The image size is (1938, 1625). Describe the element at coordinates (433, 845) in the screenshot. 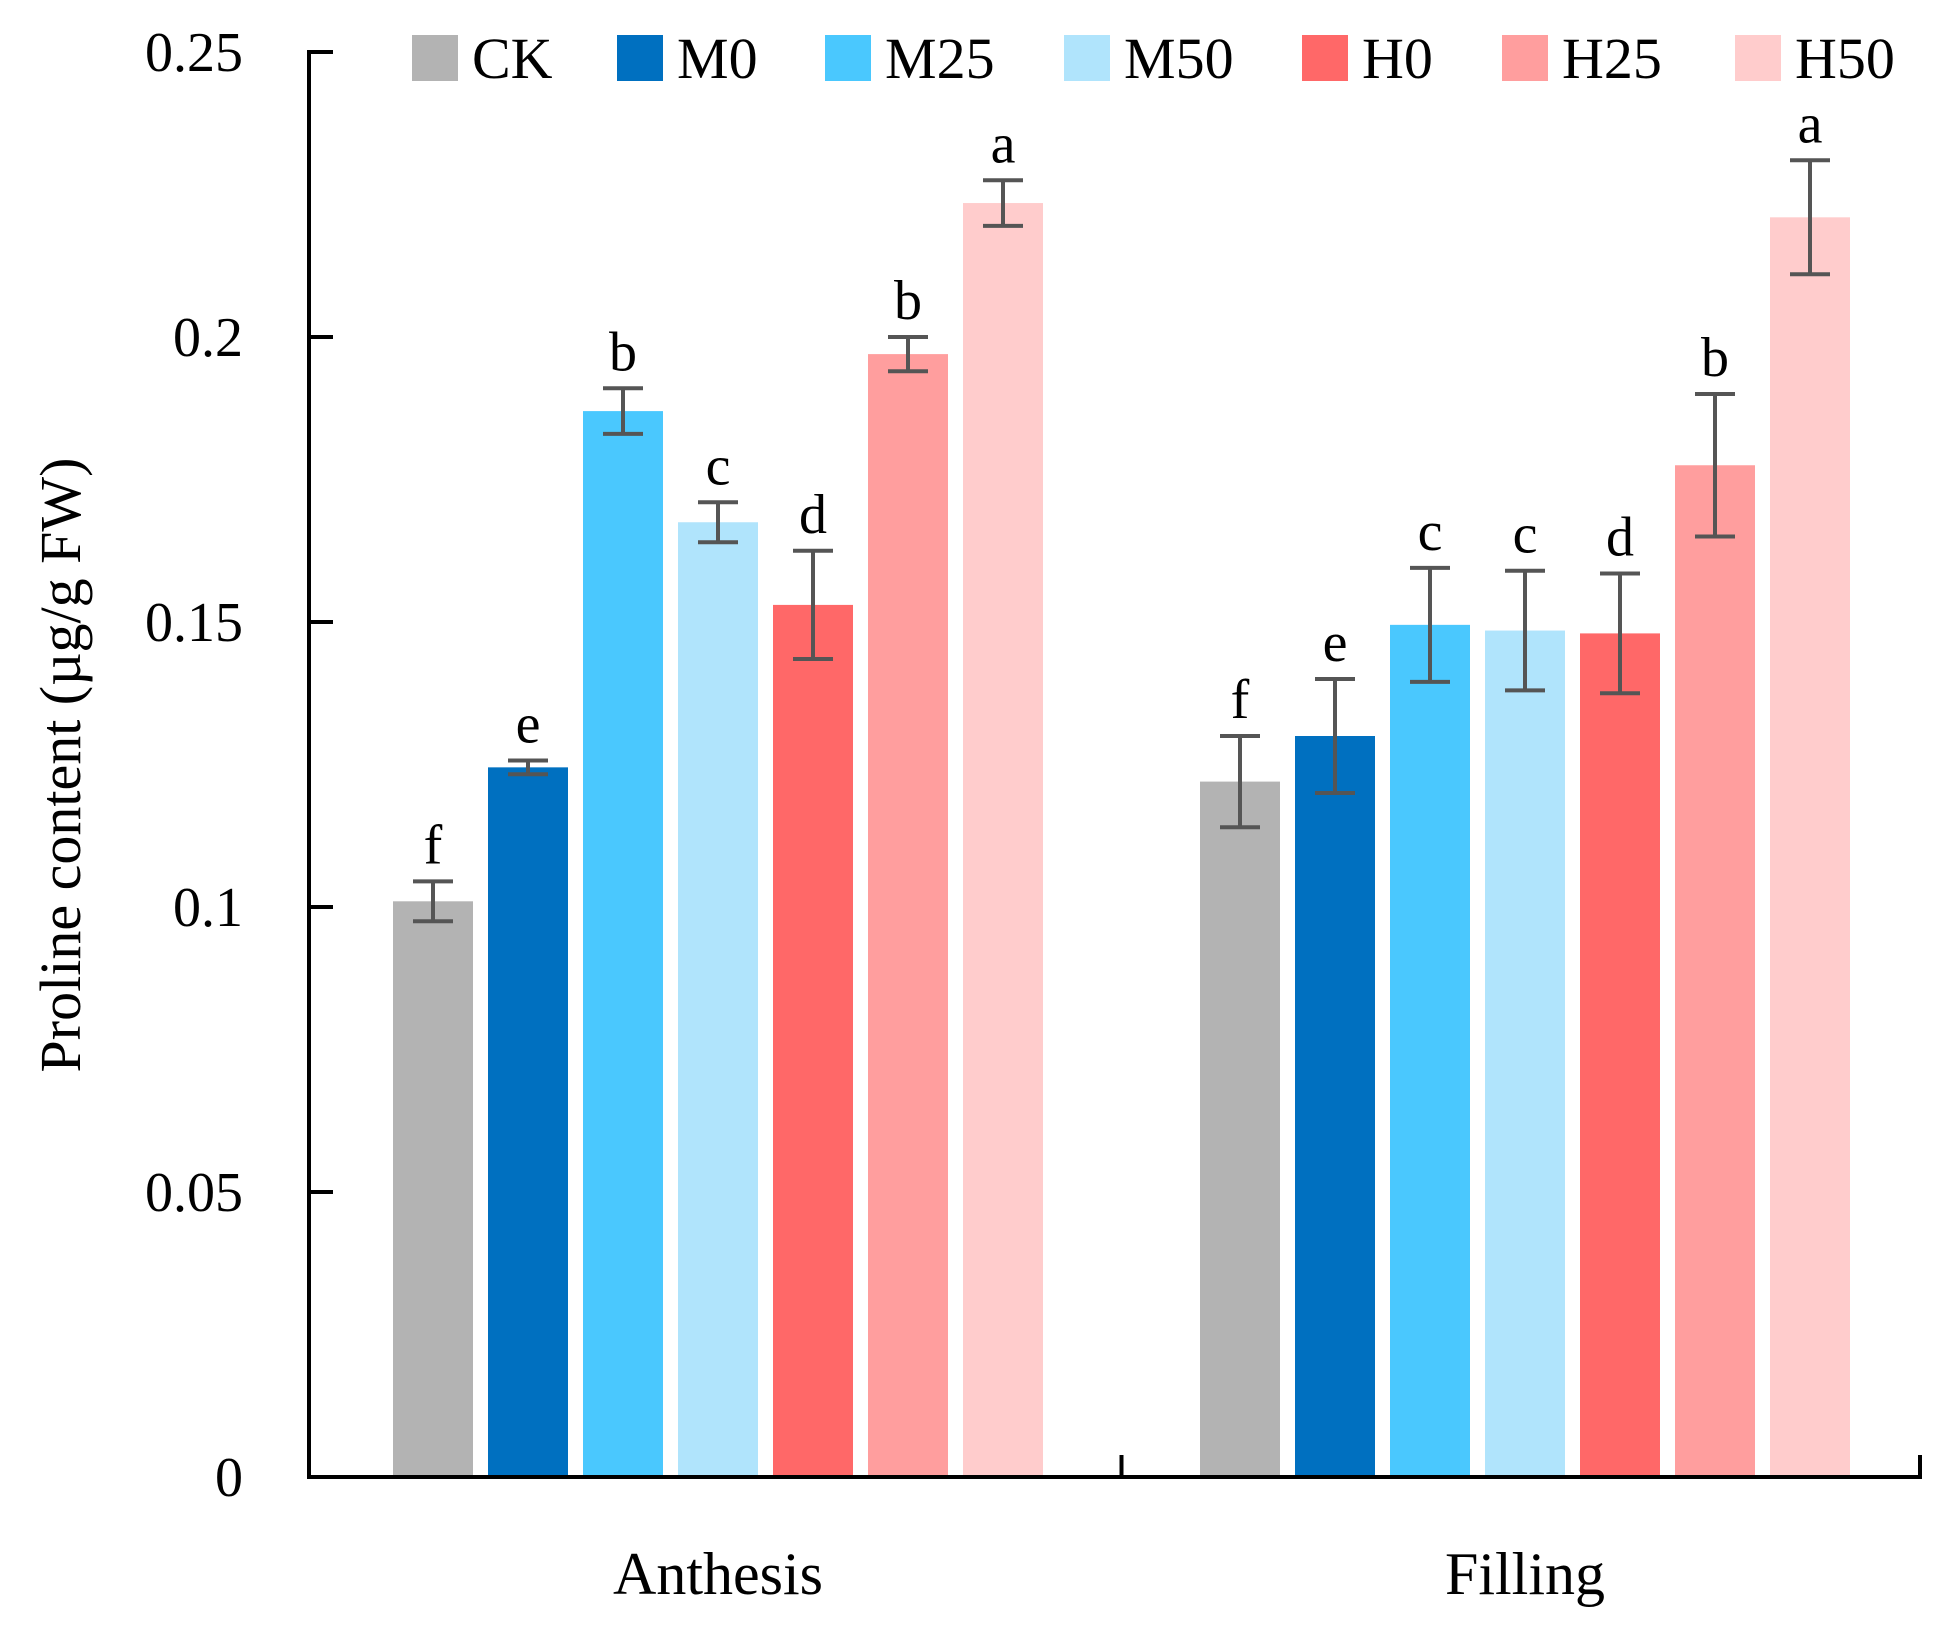

I see `significance-label-anthesis-ck: f` at that location.